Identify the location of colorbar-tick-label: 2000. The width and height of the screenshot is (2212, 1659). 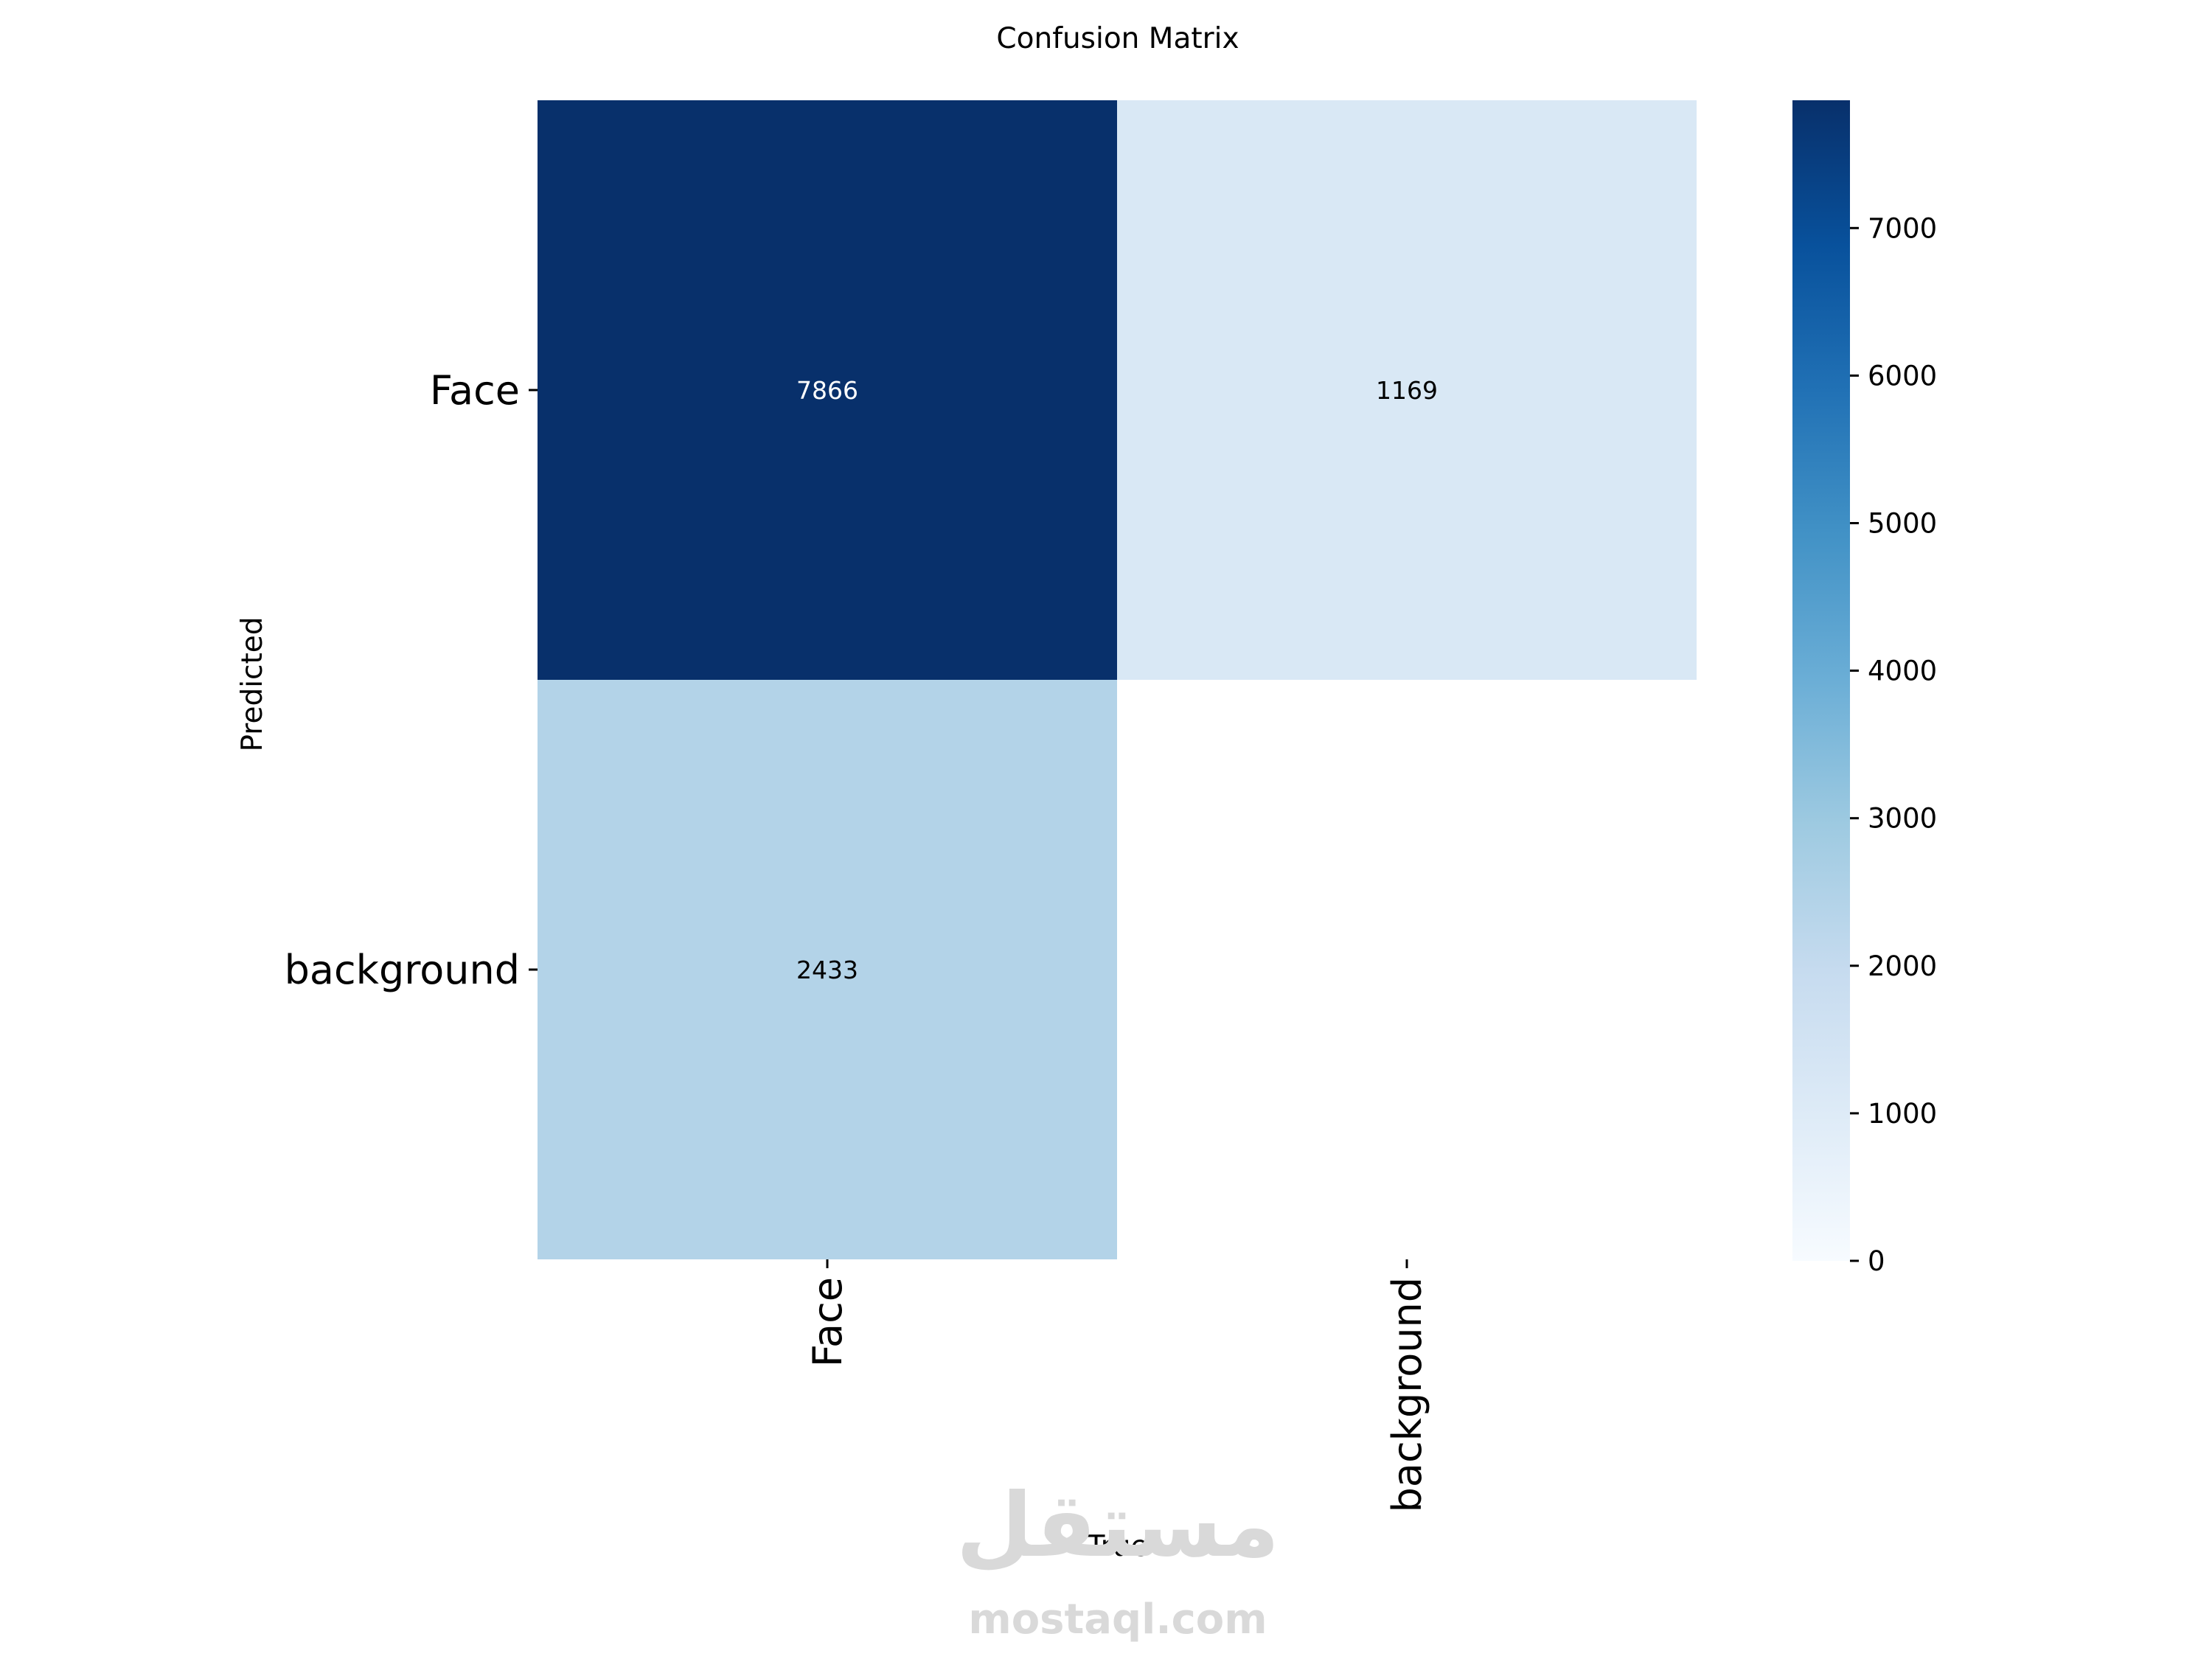
(1902, 966).